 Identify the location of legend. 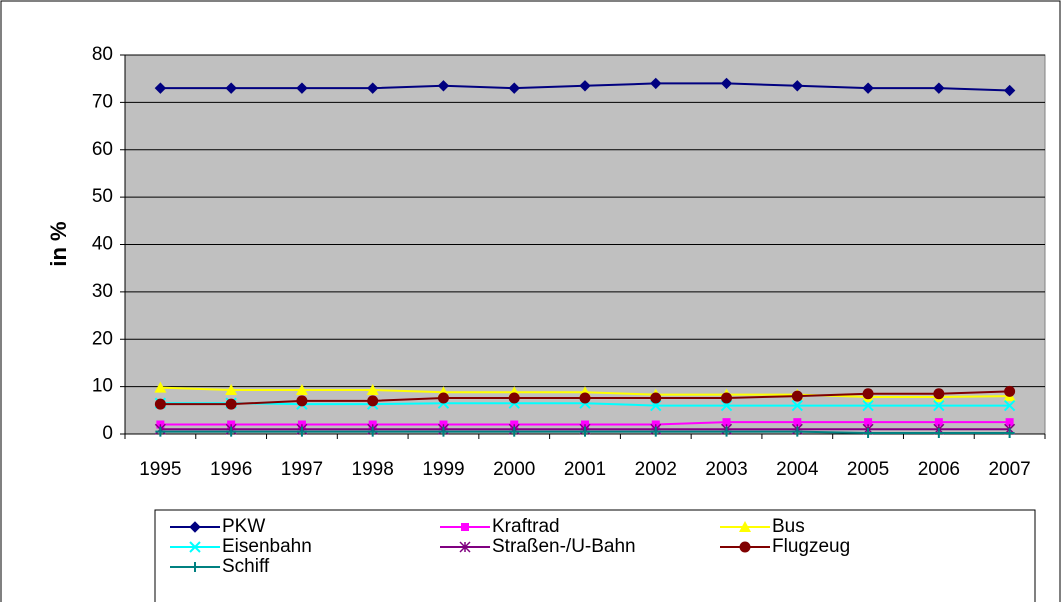
(595, 555).